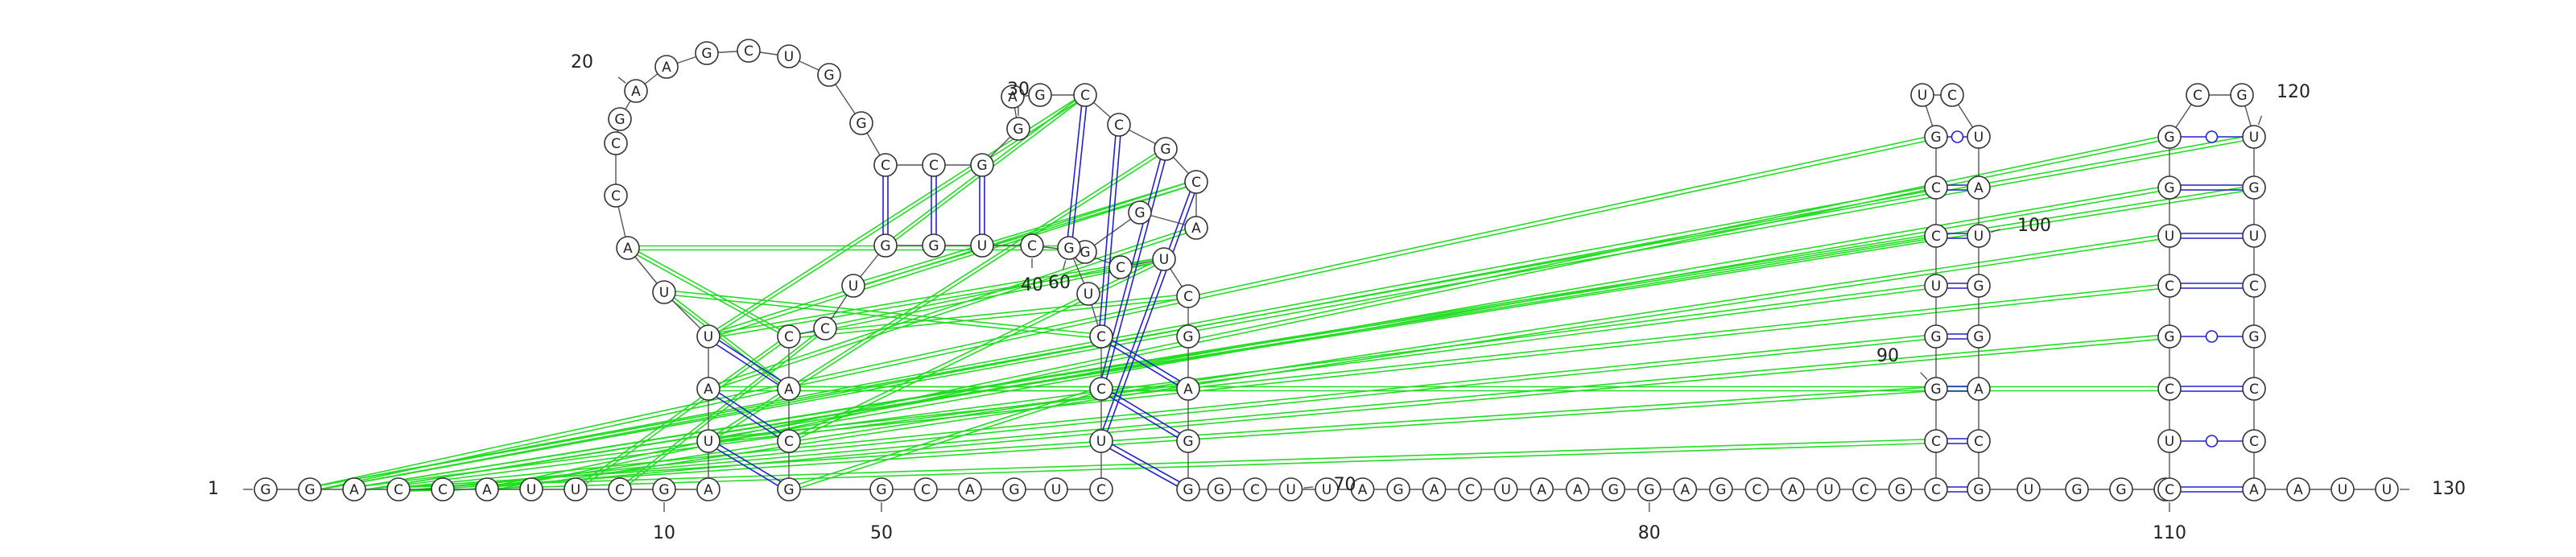 This screenshot has width=2576, height=557. Describe the element at coordinates (2169, 533) in the screenshot. I see `position-label: 110` at that location.